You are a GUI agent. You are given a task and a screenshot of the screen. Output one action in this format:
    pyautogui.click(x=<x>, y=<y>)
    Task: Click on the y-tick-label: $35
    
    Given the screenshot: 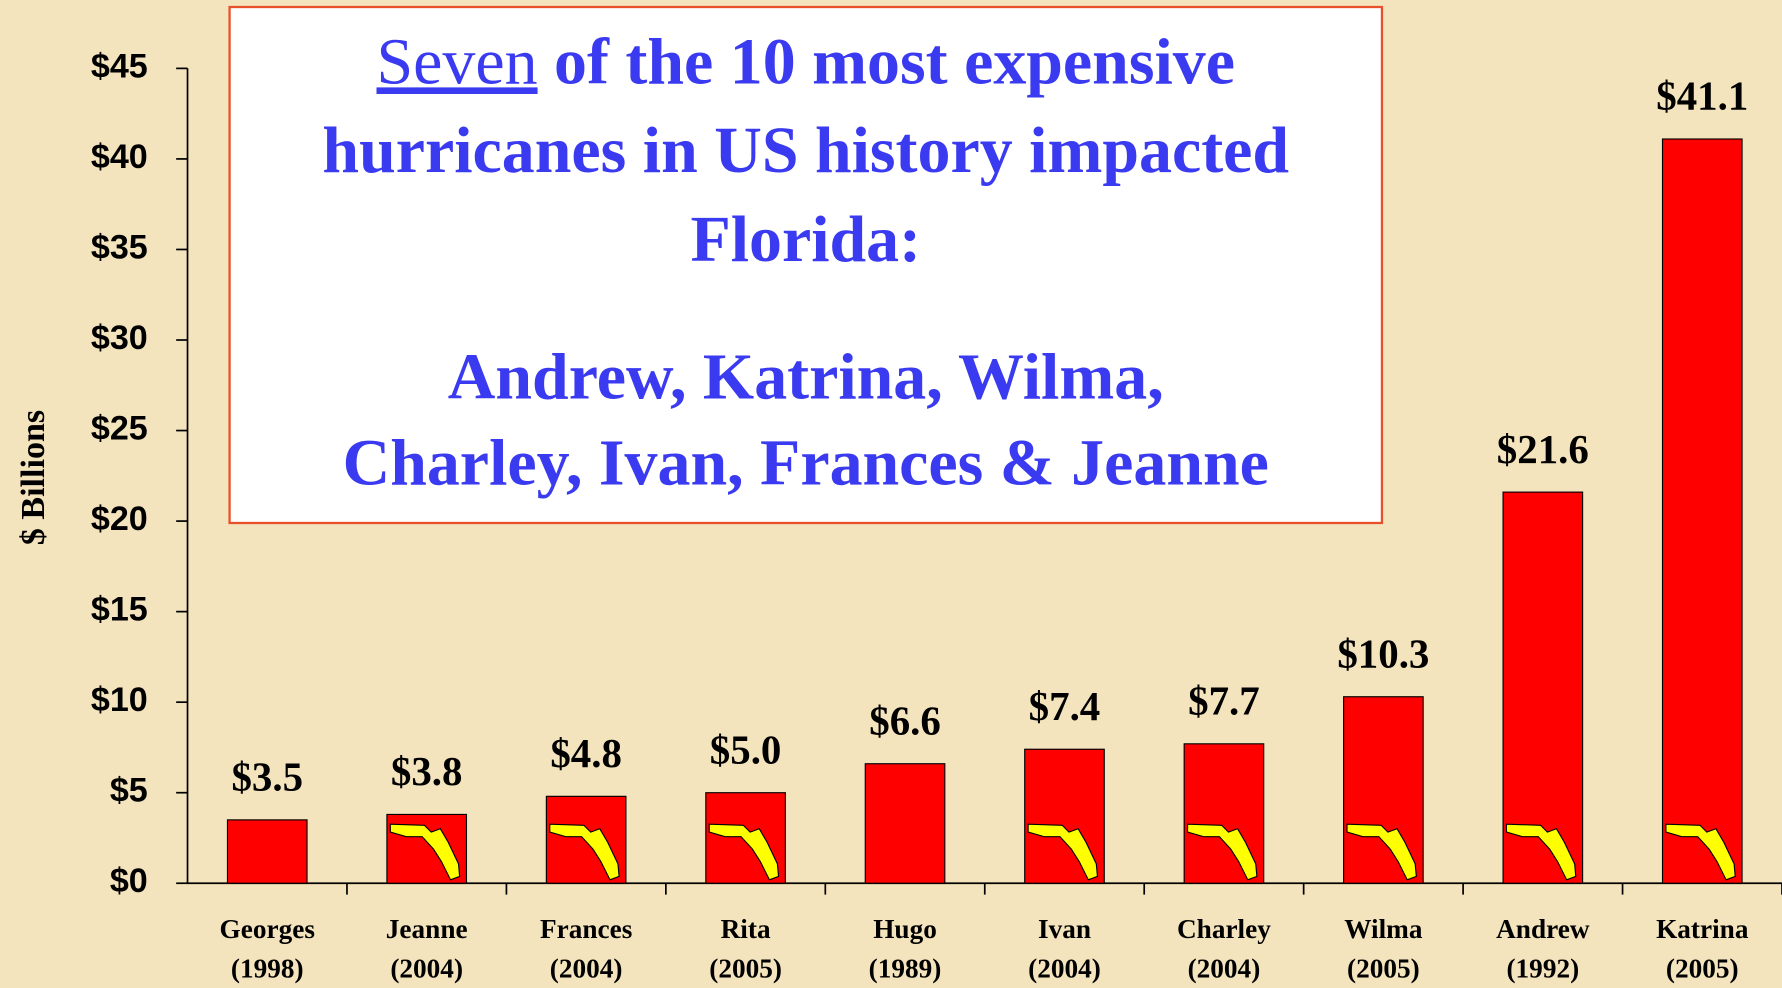 What is the action you would take?
    pyautogui.click(x=119, y=247)
    